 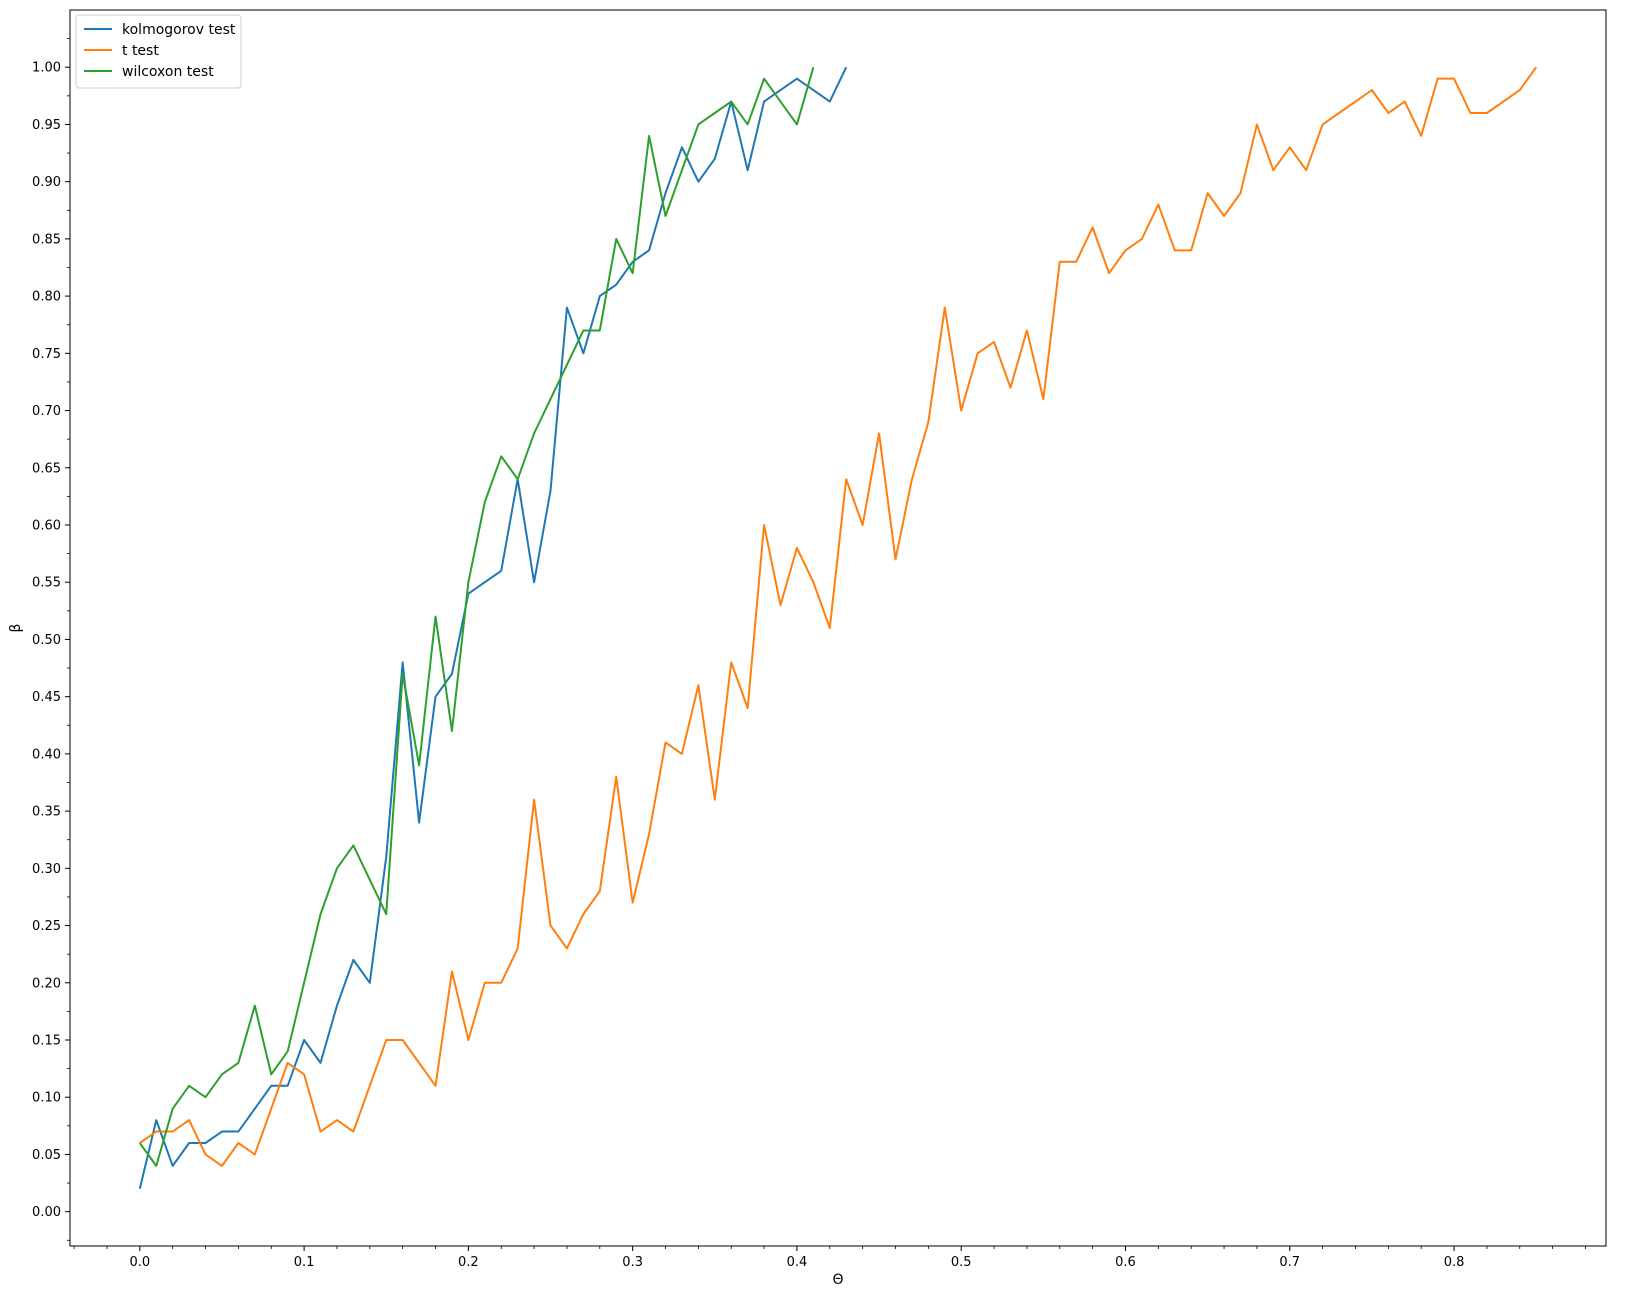 I want to click on x-tick-label: 0.1, so click(x=304, y=1262).